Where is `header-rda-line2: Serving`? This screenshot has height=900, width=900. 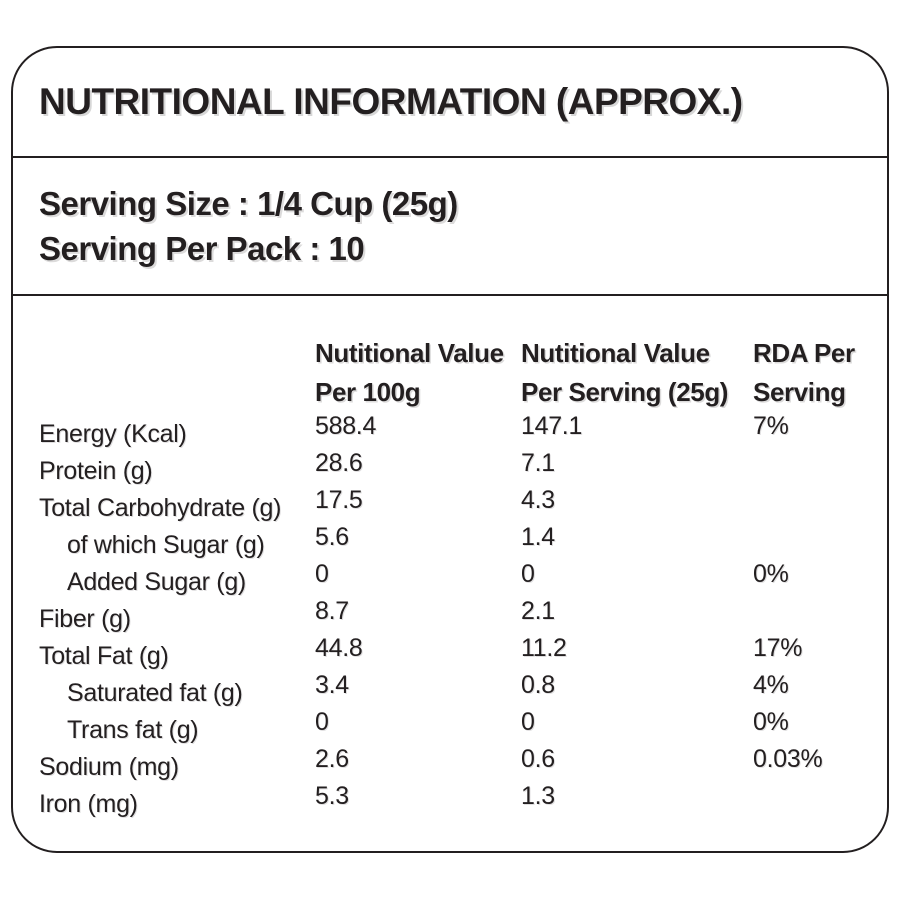 header-rda-line2: Serving is located at coordinates (799, 392).